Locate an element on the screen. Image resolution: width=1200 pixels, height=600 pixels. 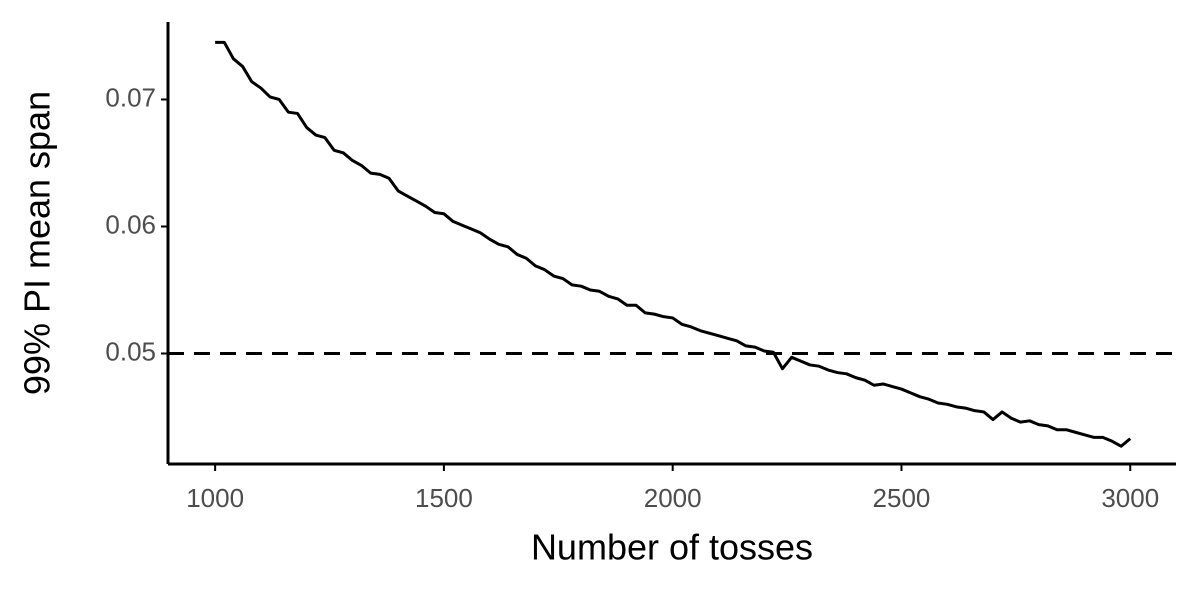
x-tick-label: 1000 is located at coordinates (215, 498).